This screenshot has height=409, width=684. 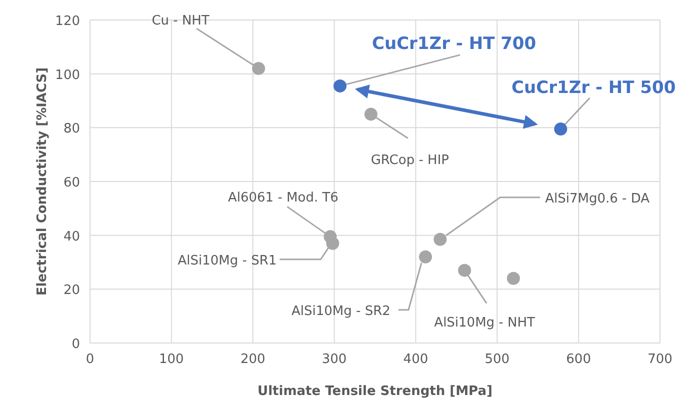 What do you see at coordinates (660, 359) in the screenshot?
I see `x-tick-label: 700` at bounding box center [660, 359].